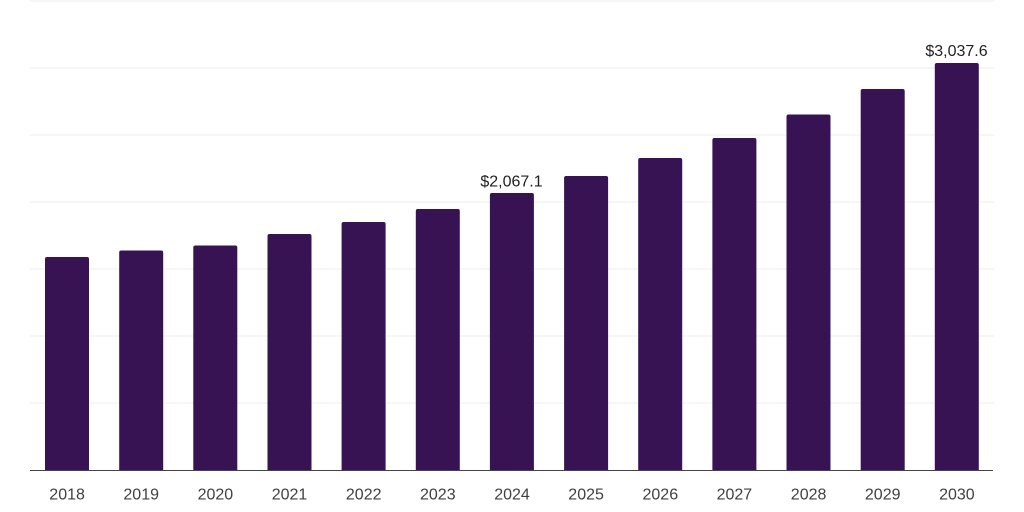 The width and height of the screenshot is (1024, 512). I want to click on svg-text: 2024, so click(512, 495).